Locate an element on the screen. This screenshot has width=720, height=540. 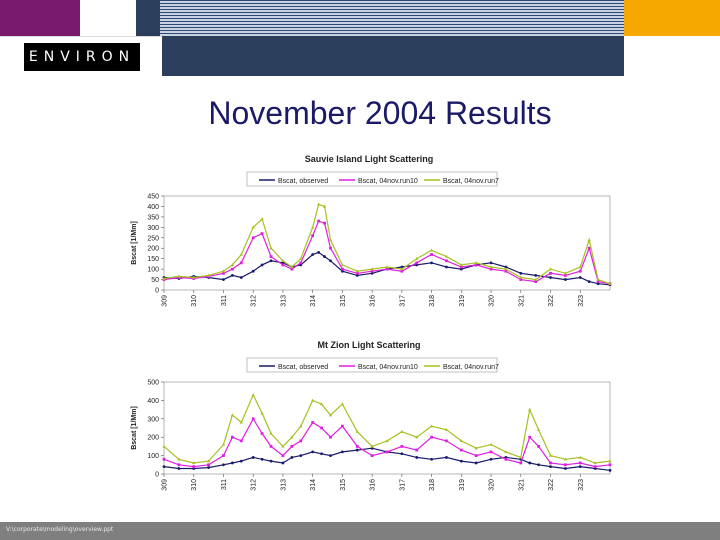
chart1-xtick-label-8: 317 is located at coordinates (402, 485).